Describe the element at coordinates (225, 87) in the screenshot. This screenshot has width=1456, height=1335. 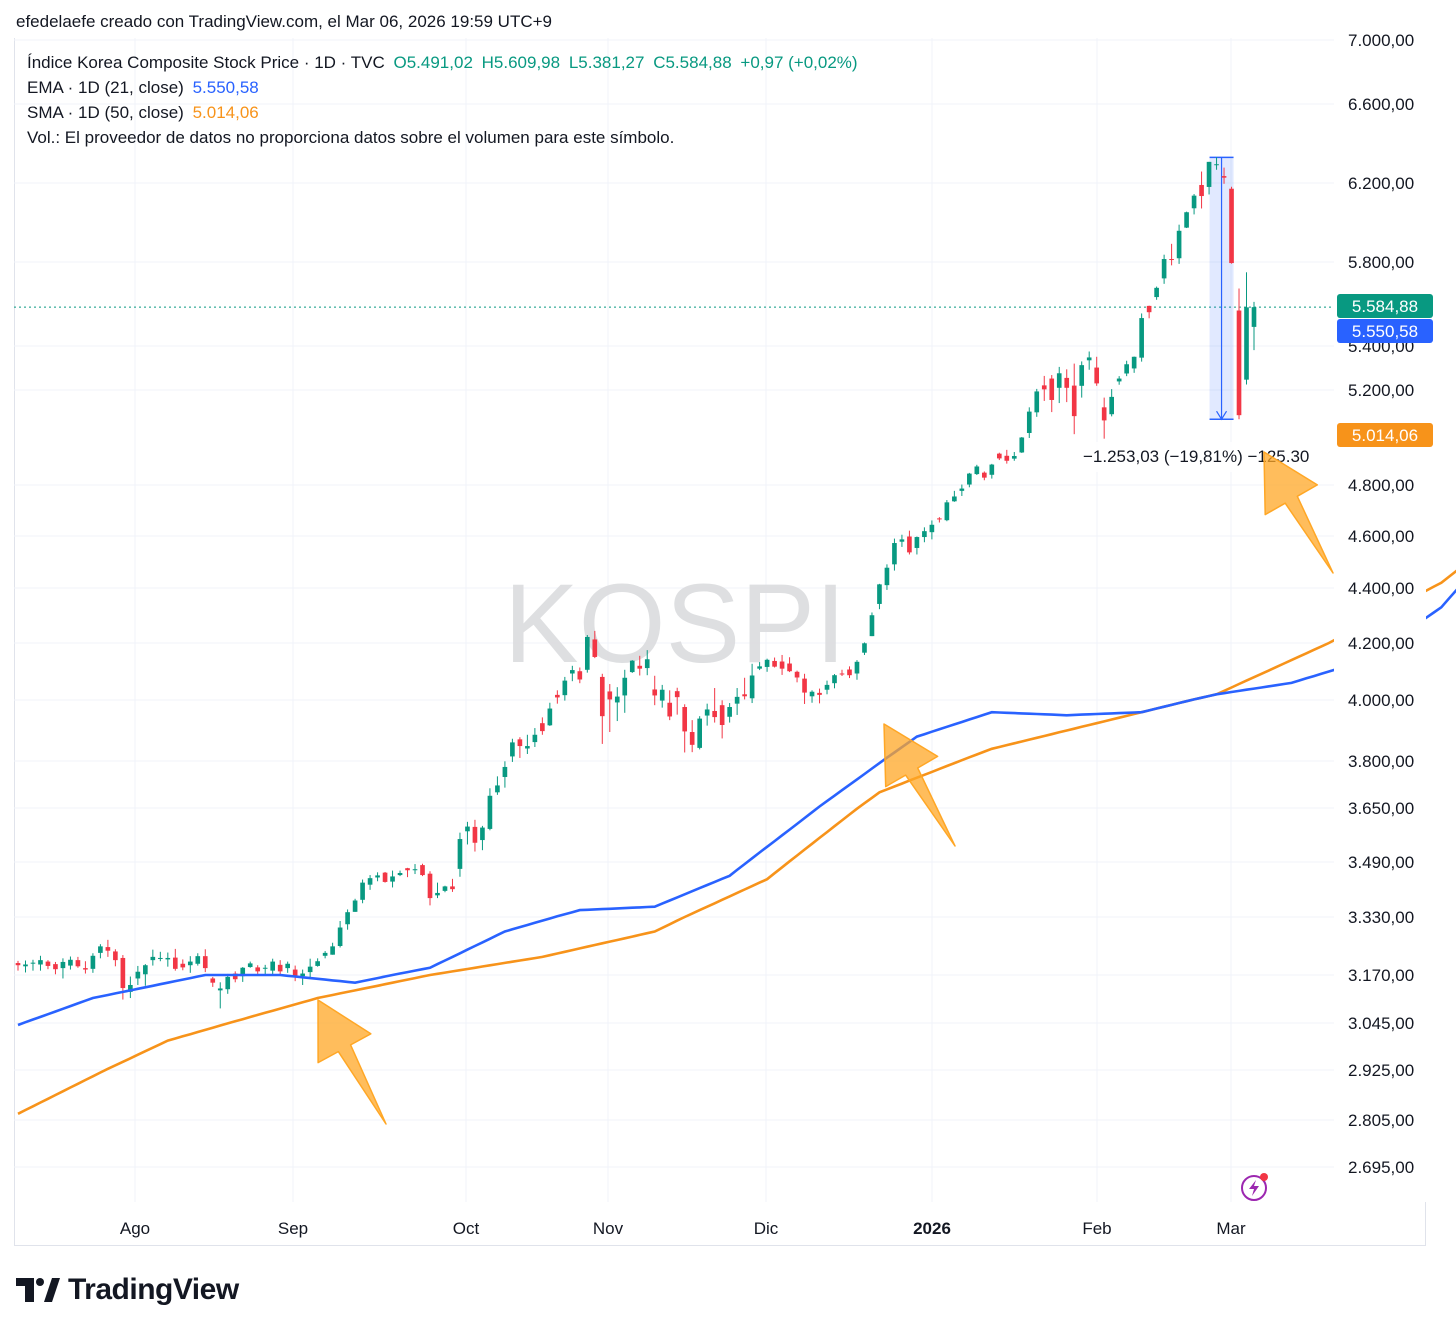
I see `legend-ema-value: 5.550,58` at that location.